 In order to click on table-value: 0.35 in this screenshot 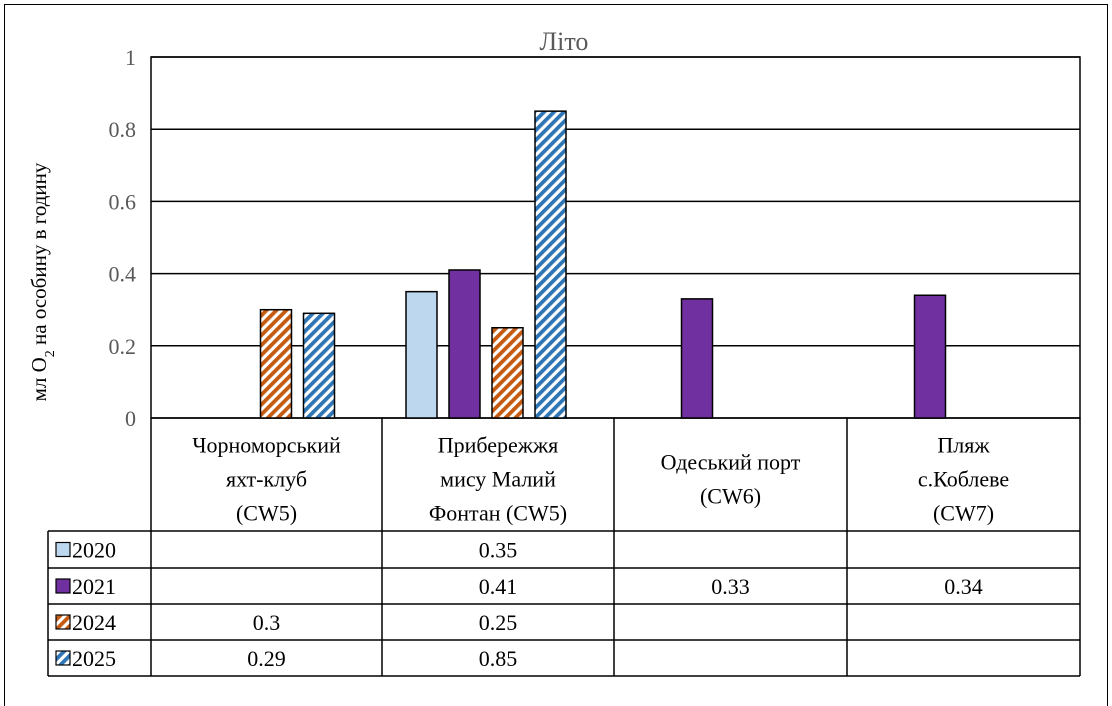, I will do `click(498, 550)`.